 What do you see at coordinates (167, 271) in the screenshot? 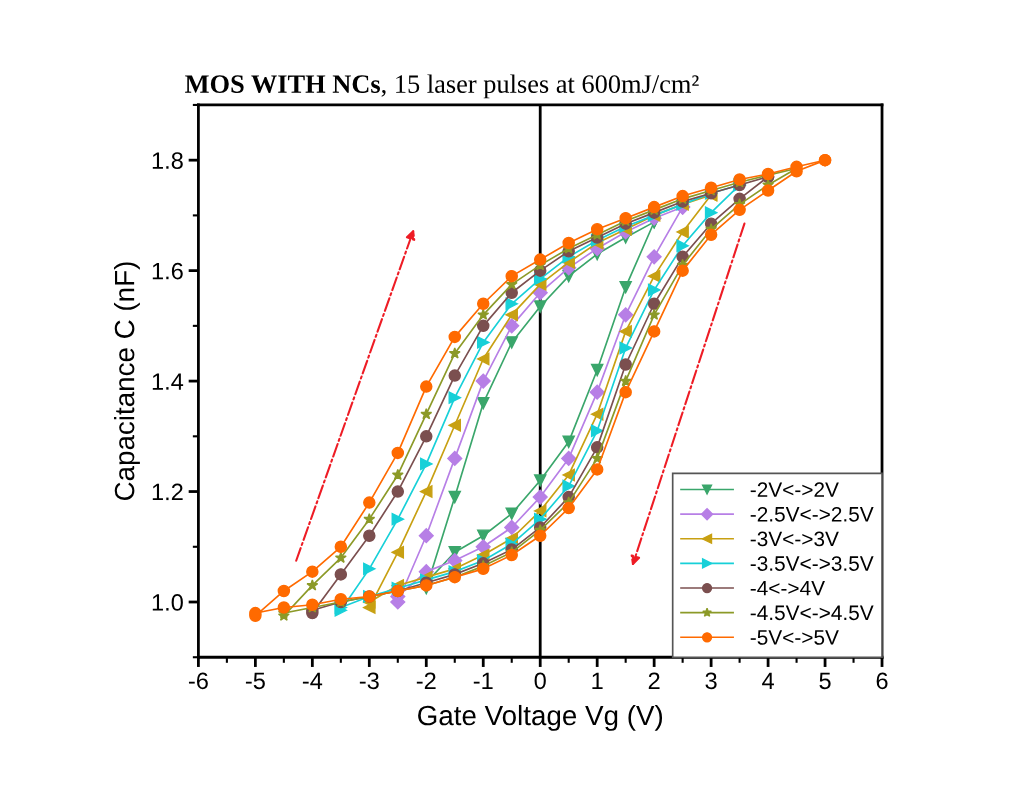
I see `y-tick-label: 1.6` at bounding box center [167, 271].